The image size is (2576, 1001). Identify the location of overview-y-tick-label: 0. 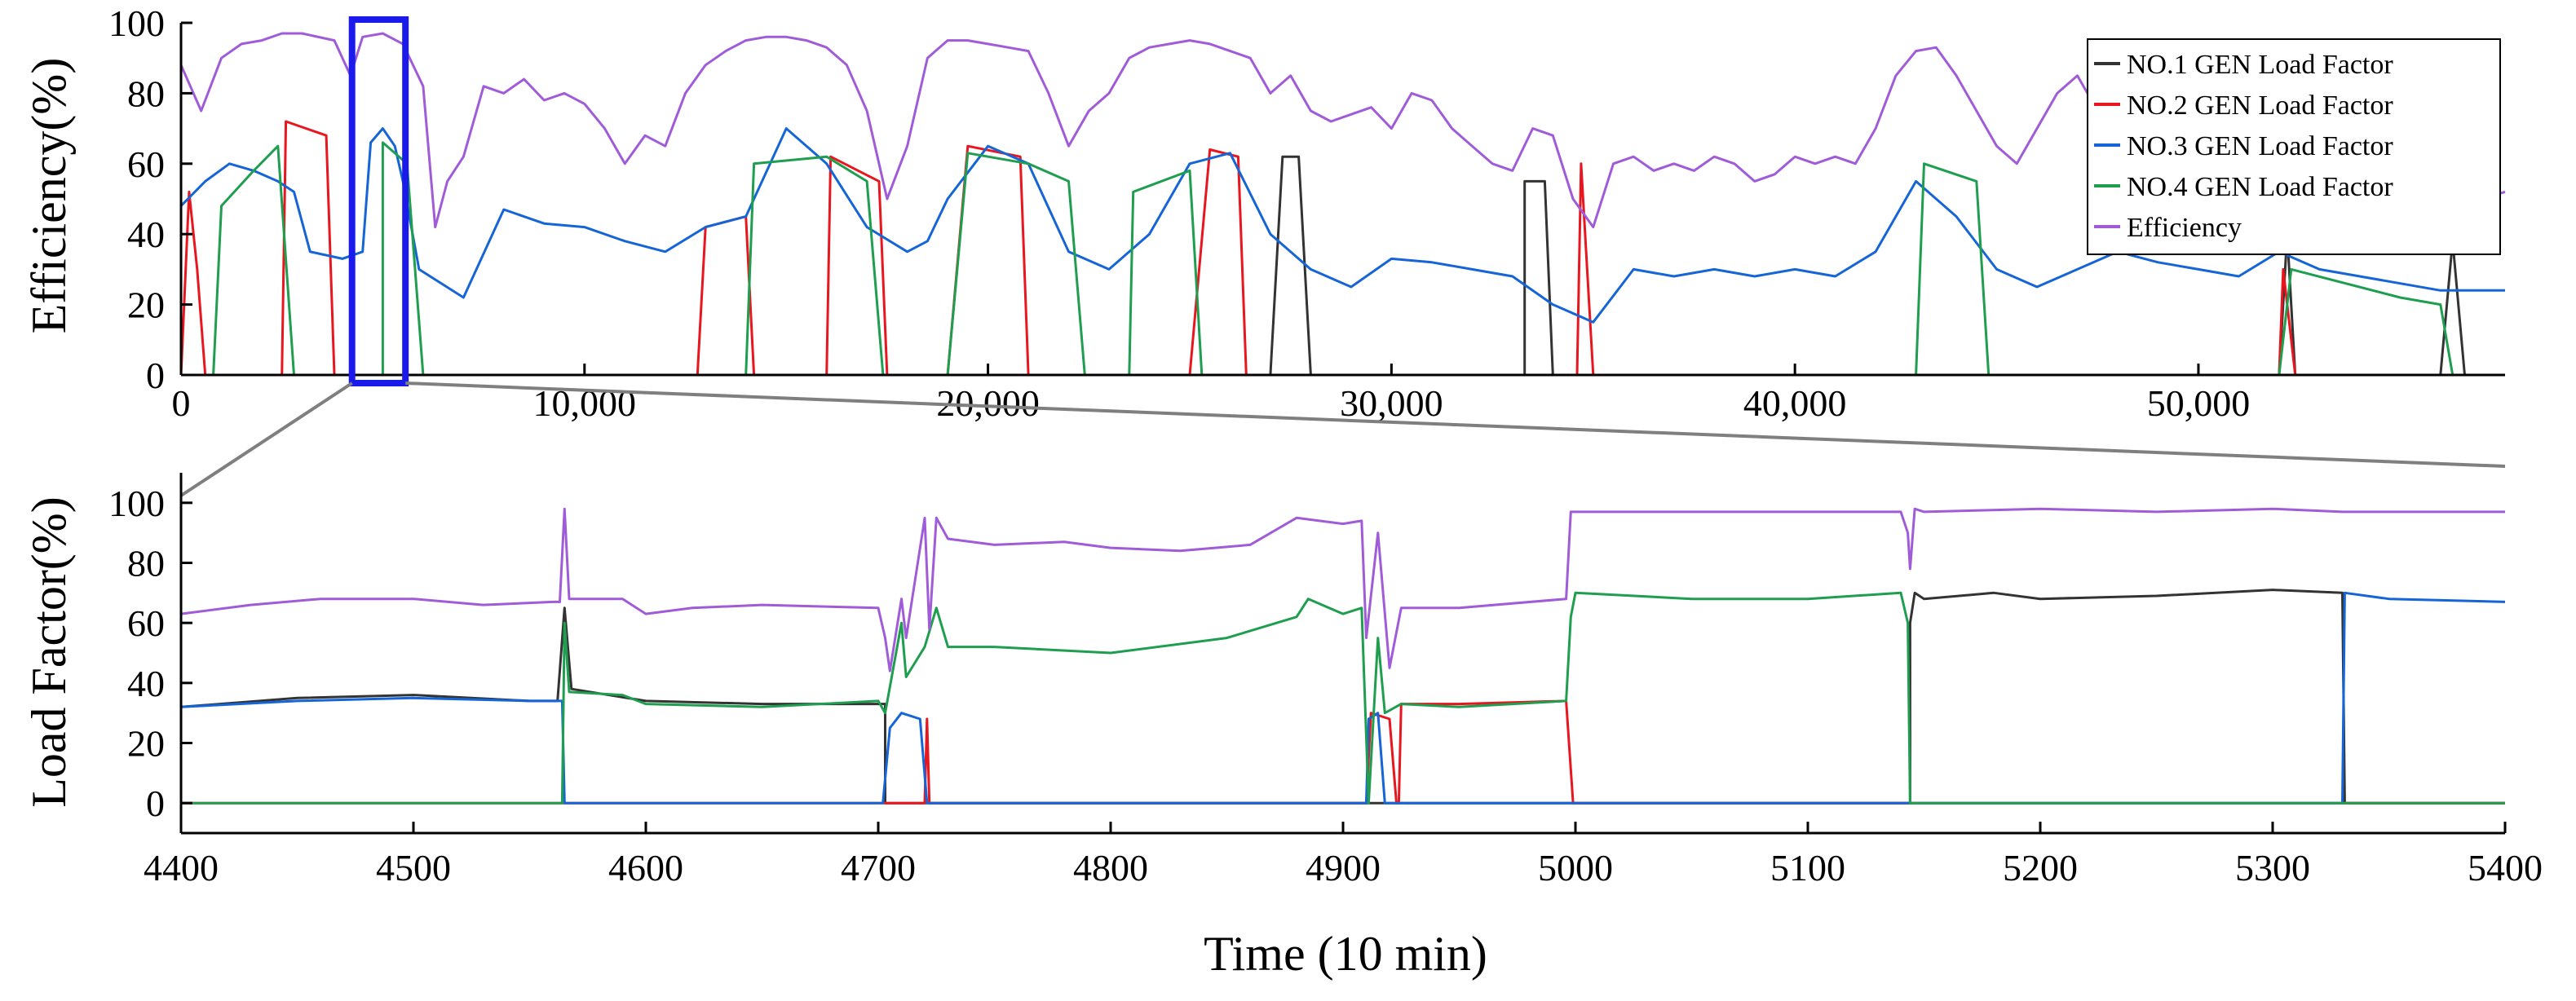
(155, 375).